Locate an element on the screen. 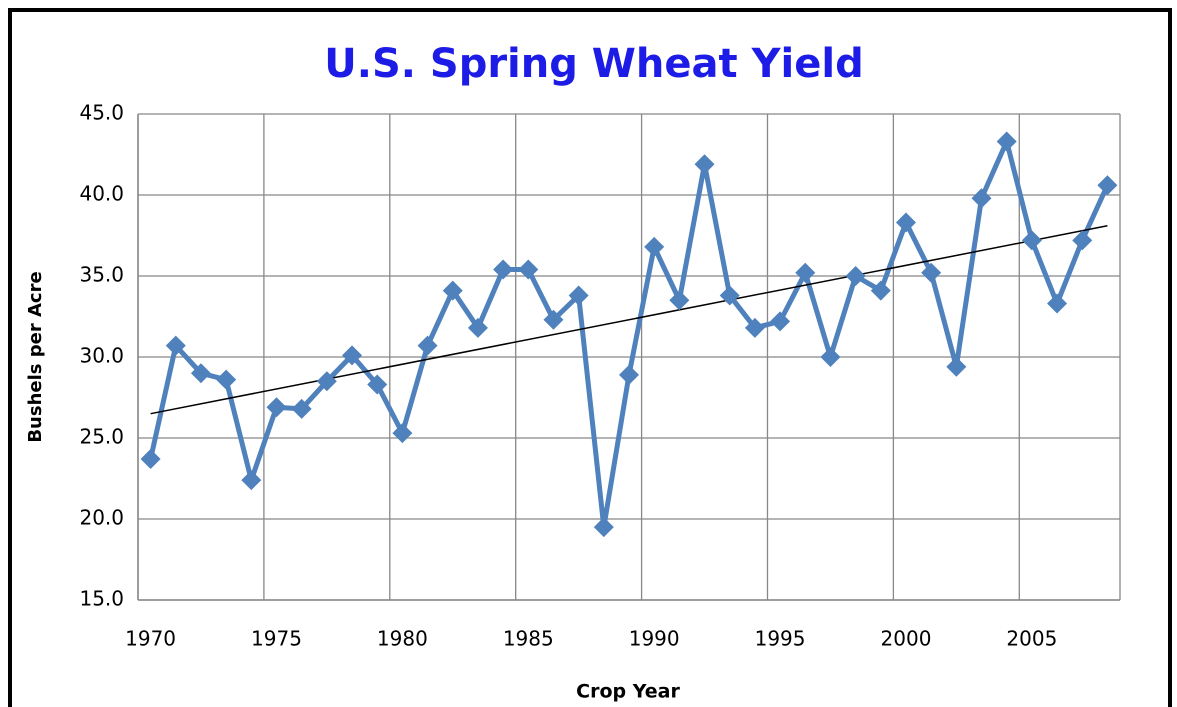 The image size is (1177, 707). y-tick-label: 25.0 is located at coordinates (101, 437).